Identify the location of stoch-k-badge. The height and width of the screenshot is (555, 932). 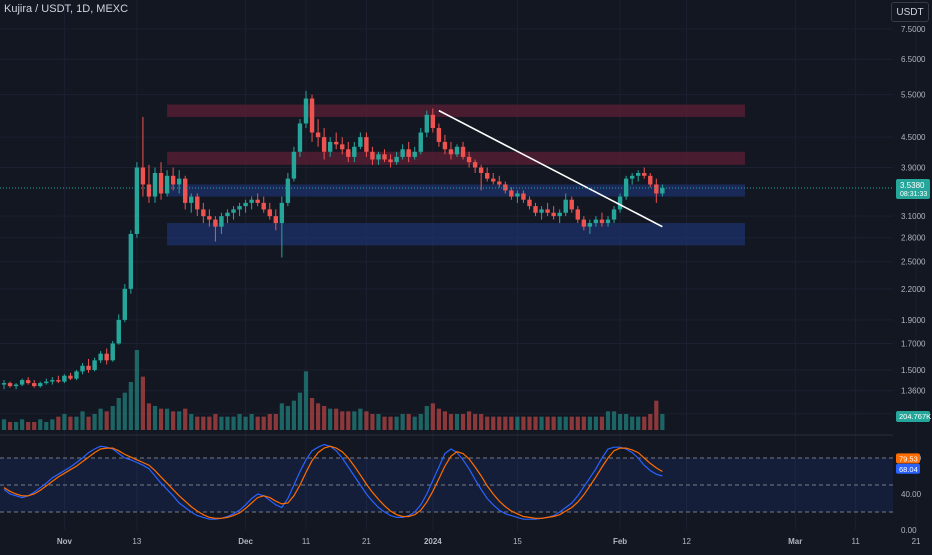
(908, 468).